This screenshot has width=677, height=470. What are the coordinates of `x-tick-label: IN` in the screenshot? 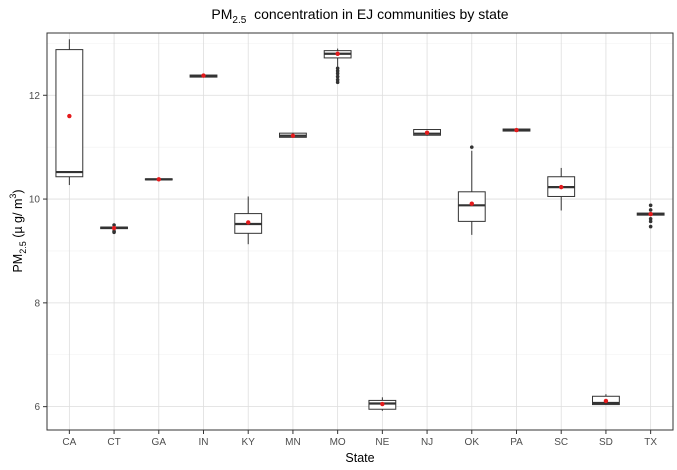 It's located at (204, 442).